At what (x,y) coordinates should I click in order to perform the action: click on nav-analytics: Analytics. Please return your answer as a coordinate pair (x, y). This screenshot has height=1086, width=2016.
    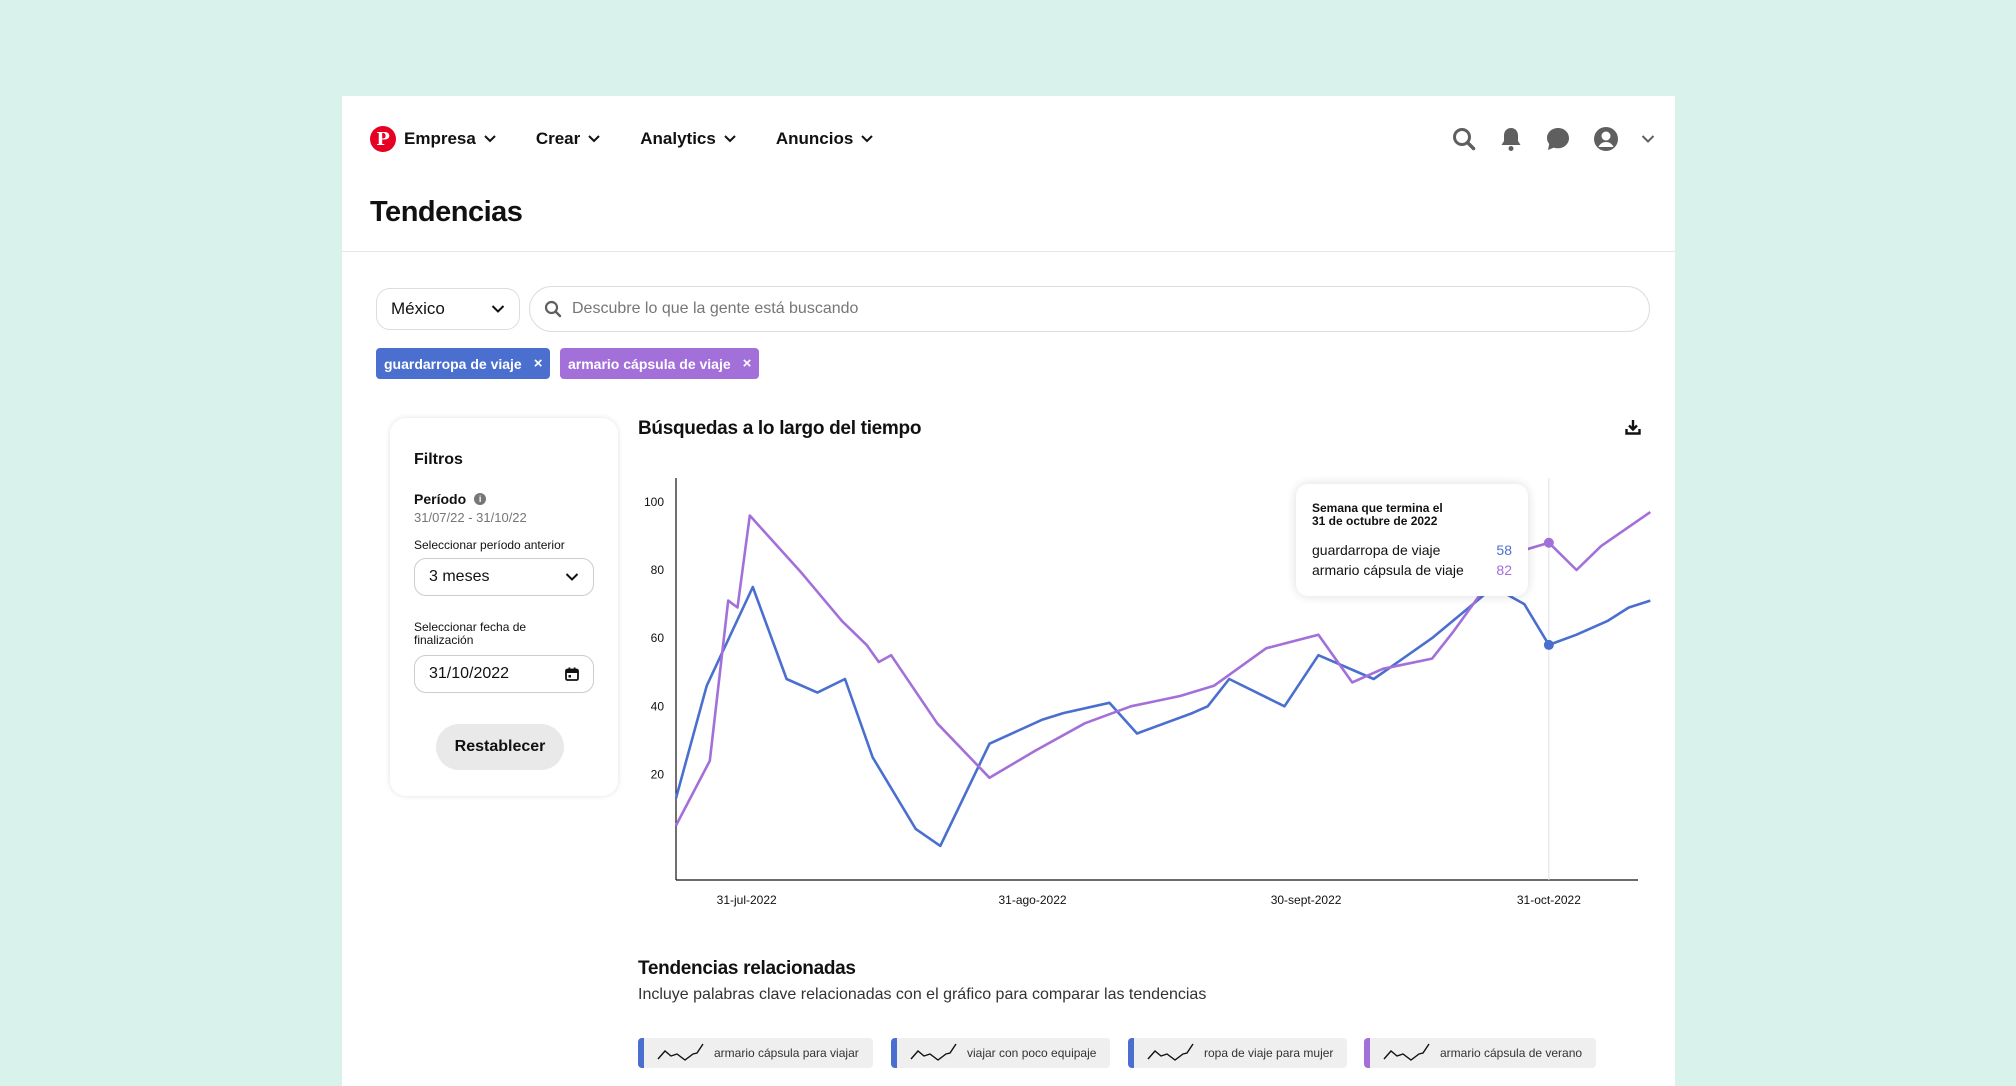
    Looking at the image, I should click on (688, 139).